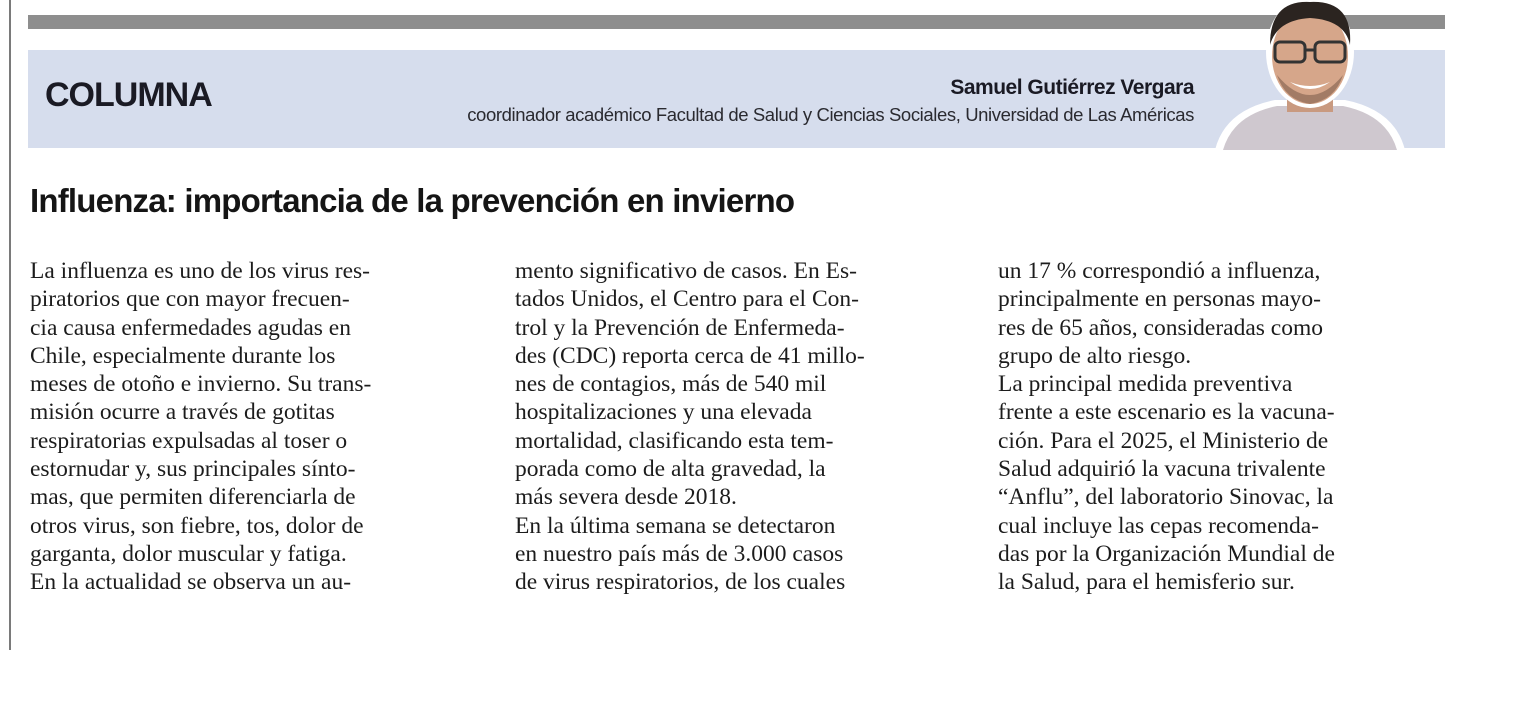  I want to click on text-line: principalmente en personas mayo-, so click(1160, 299).